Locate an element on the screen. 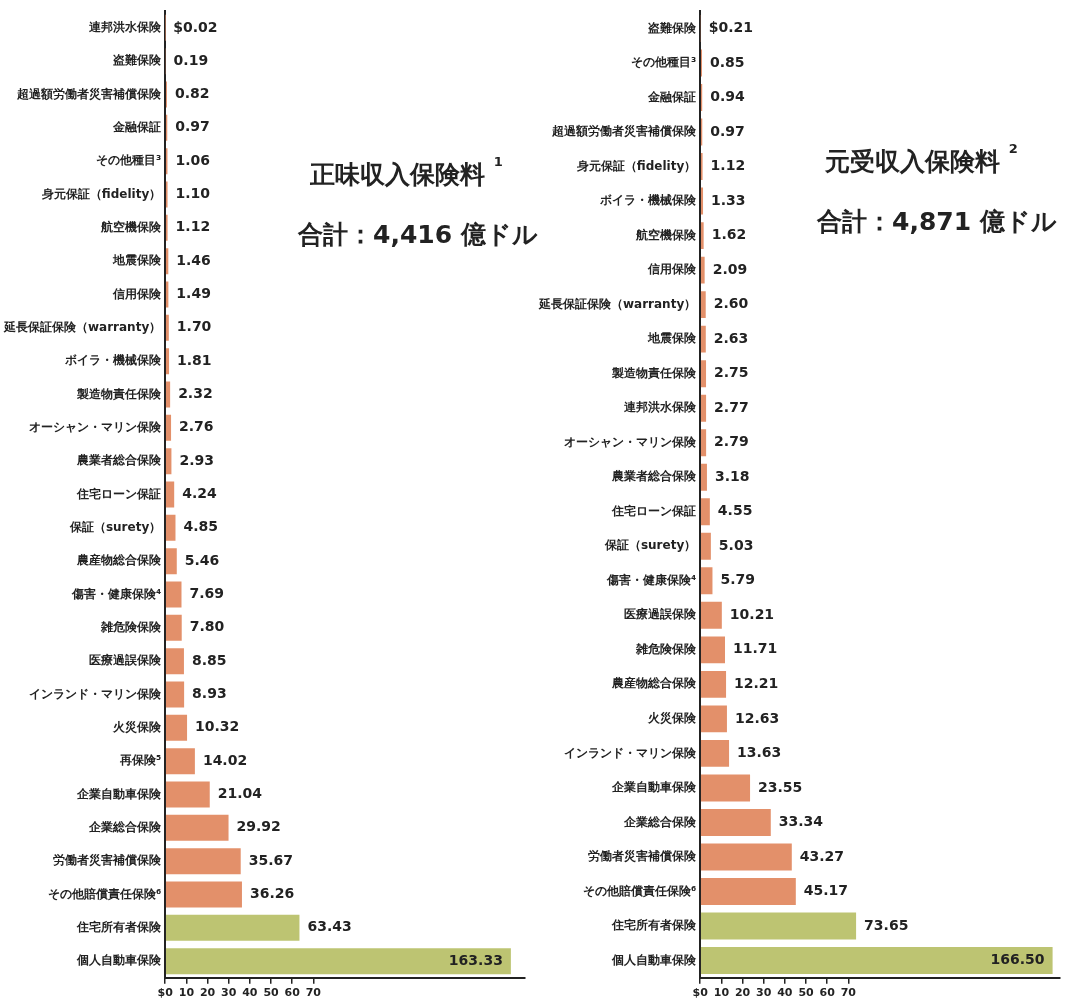 Image resolution: width=1070 pixels, height=1005 pixels. data-label: 12.21 is located at coordinates (756, 683).